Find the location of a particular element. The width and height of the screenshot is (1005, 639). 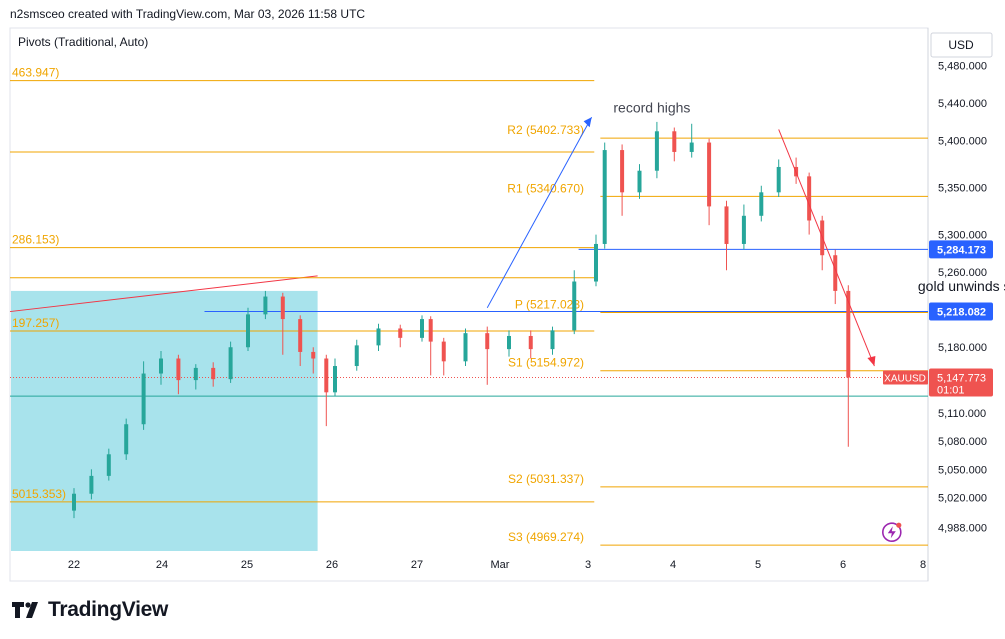

symbol-tag-bg is located at coordinates (905, 377).